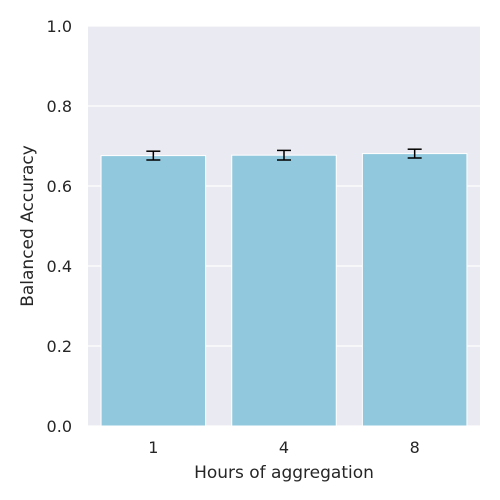 The width and height of the screenshot is (500, 500). Describe the element at coordinates (59, 26) in the screenshot. I see `y-tick-label: 1.0` at that location.